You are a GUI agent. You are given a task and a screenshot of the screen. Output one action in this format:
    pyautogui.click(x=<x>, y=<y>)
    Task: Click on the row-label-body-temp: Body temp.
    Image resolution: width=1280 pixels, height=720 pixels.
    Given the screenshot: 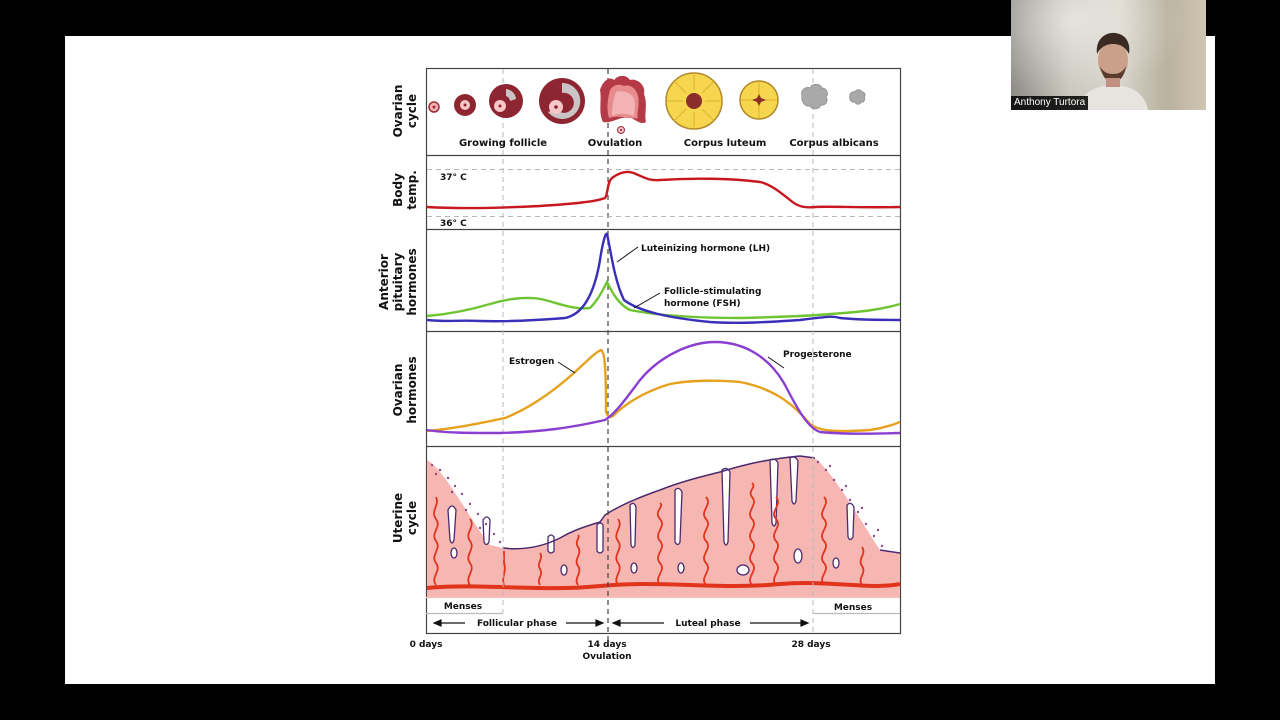 What is the action you would take?
    pyautogui.click(x=405, y=190)
    